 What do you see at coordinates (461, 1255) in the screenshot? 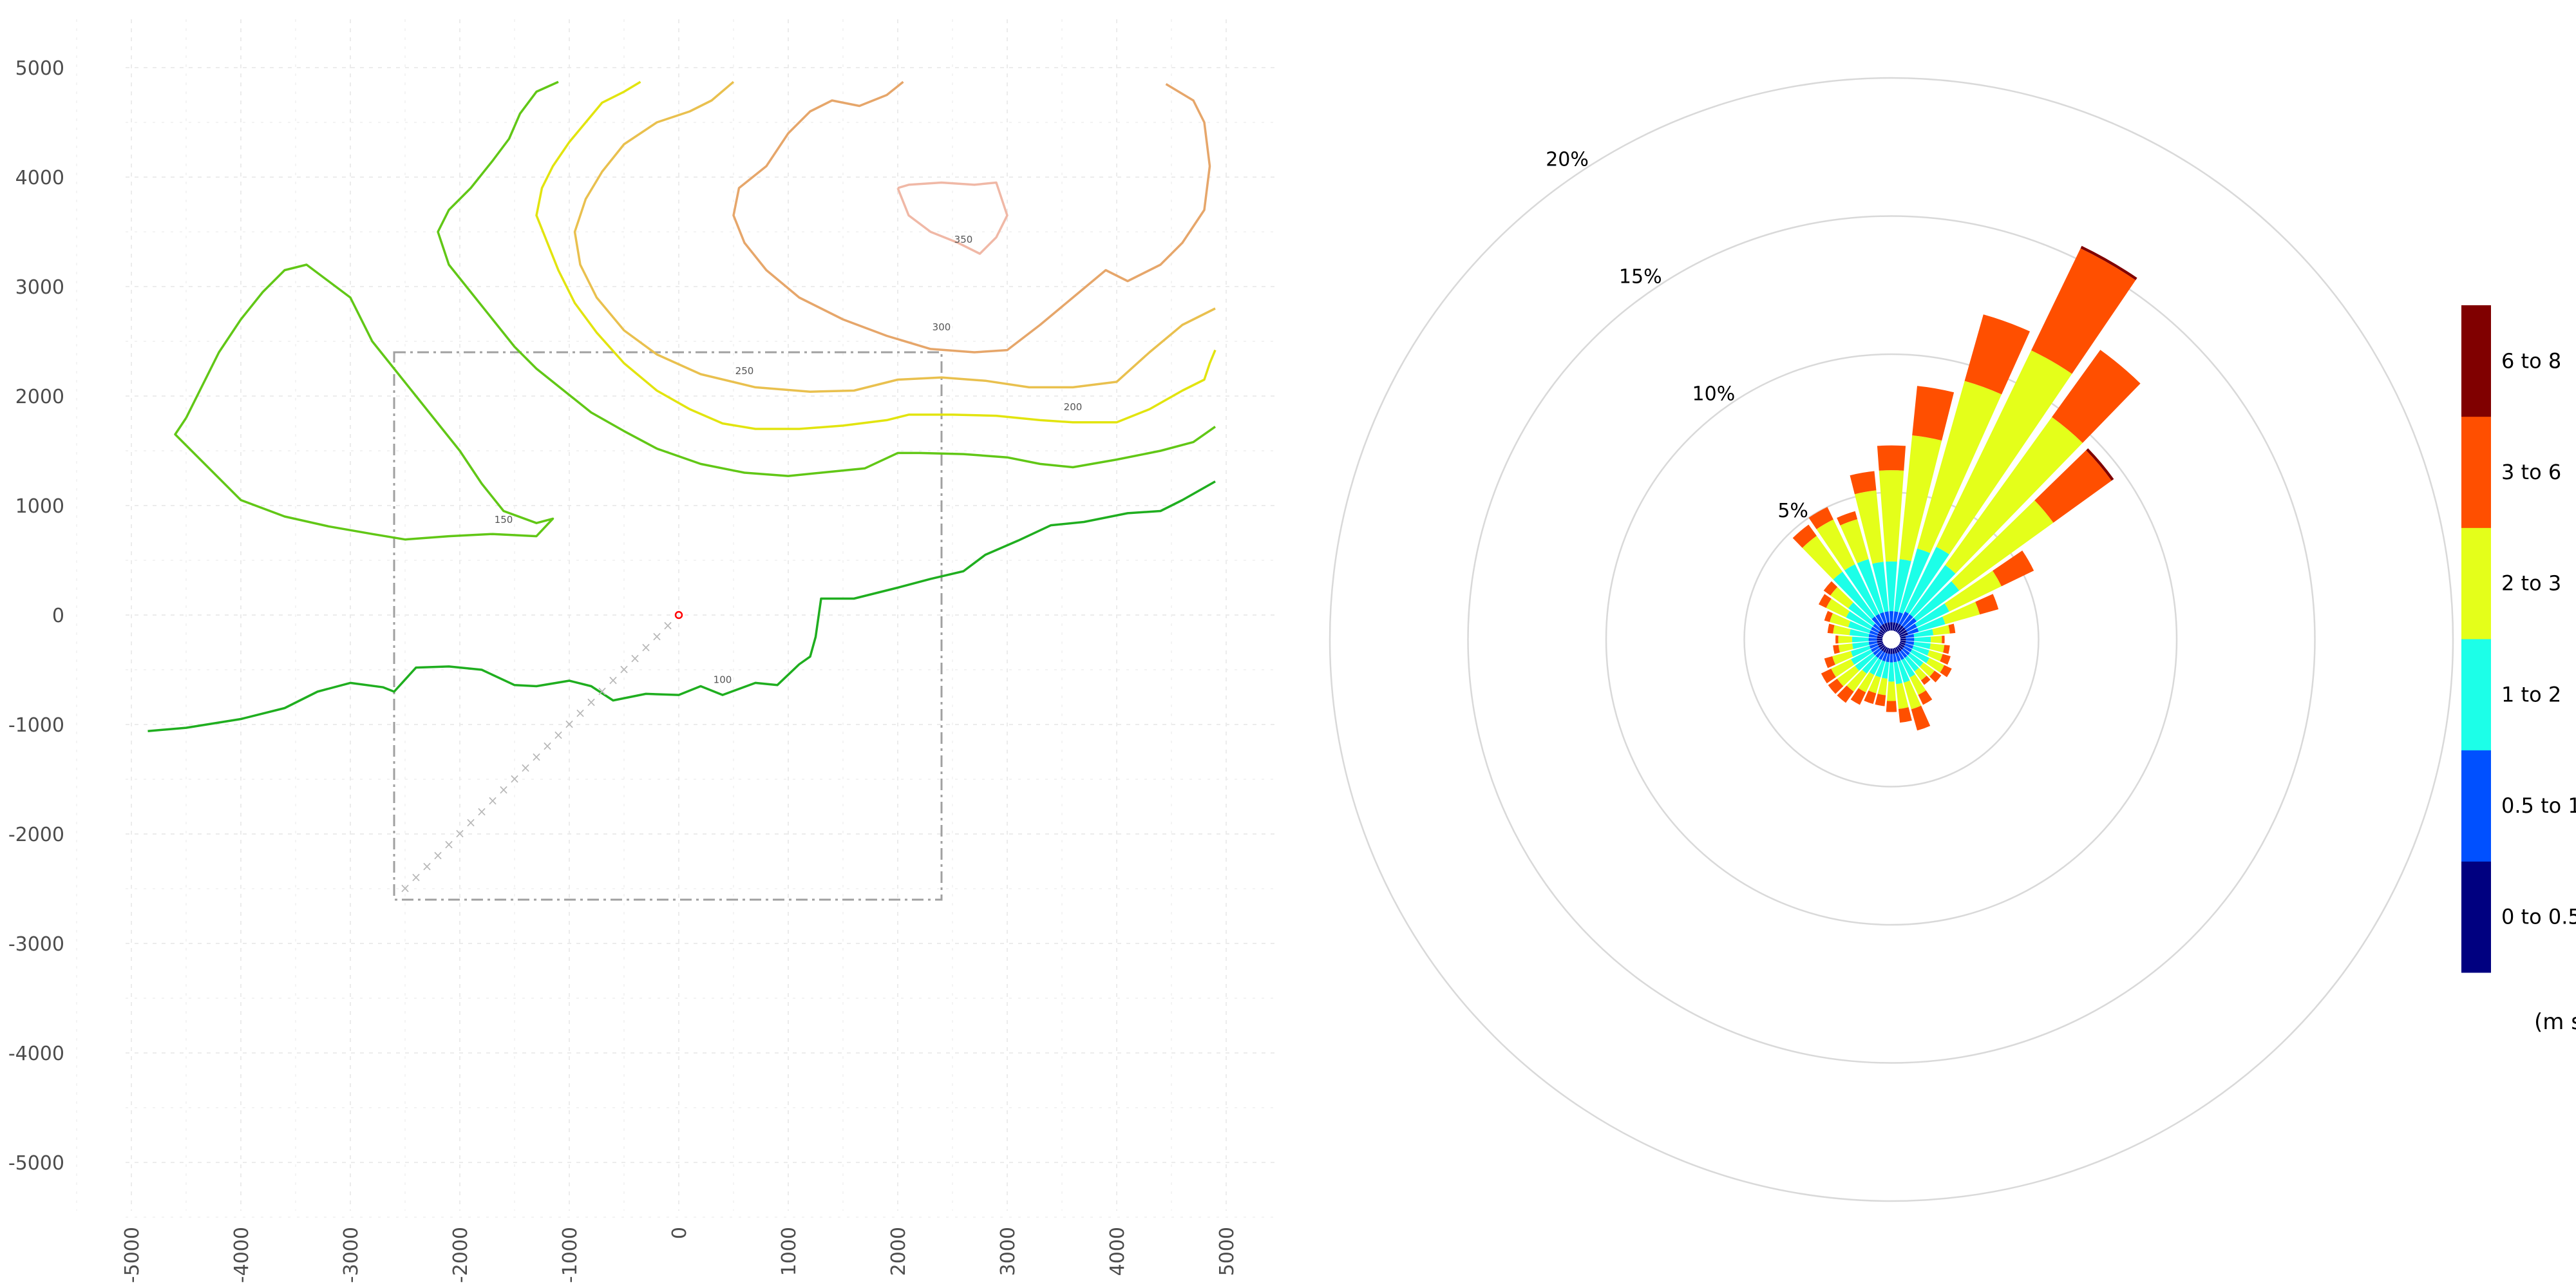
I see `x-tick-label: -2000` at bounding box center [461, 1255].